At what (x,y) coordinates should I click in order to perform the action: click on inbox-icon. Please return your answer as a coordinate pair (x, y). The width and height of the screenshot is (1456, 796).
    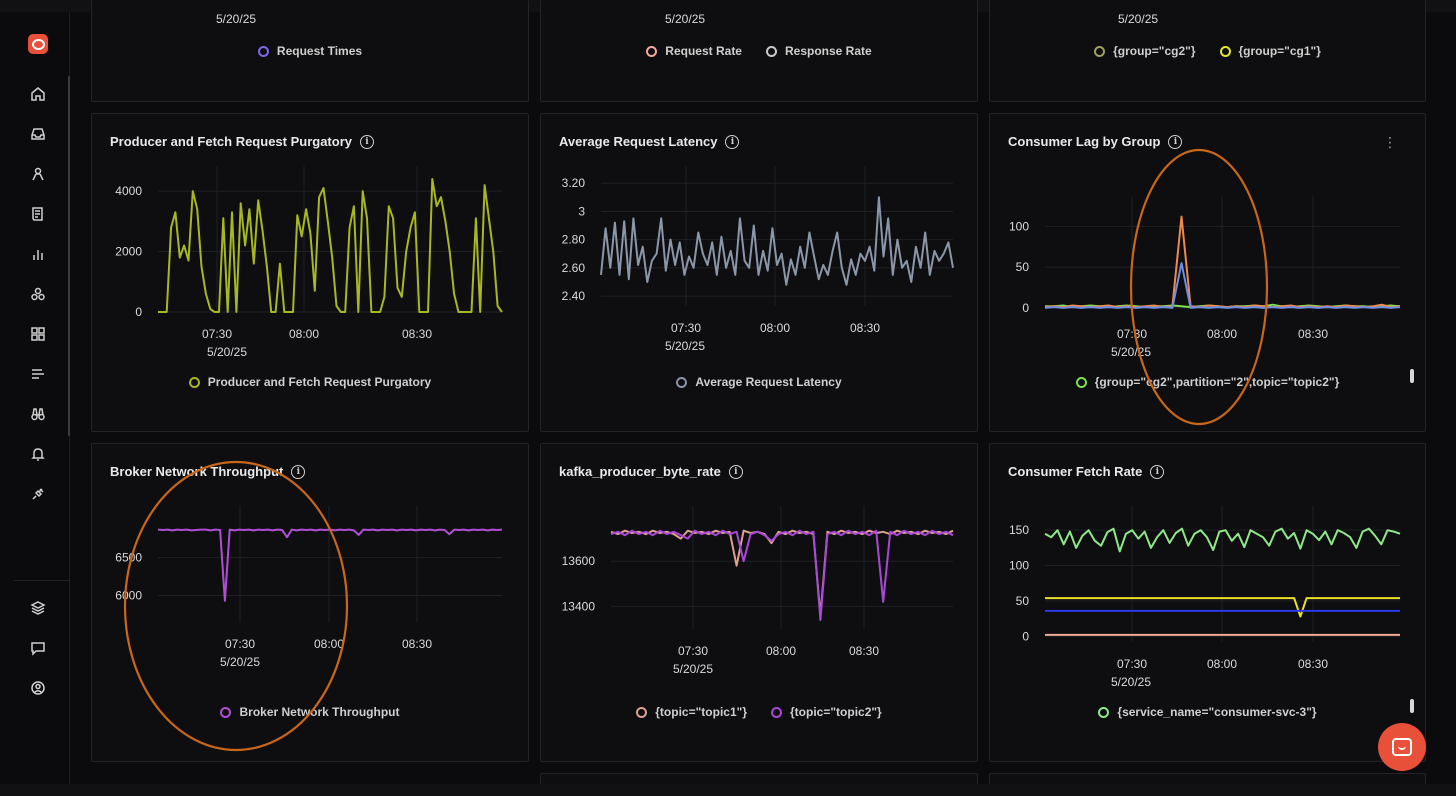
    Looking at the image, I should click on (38, 134).